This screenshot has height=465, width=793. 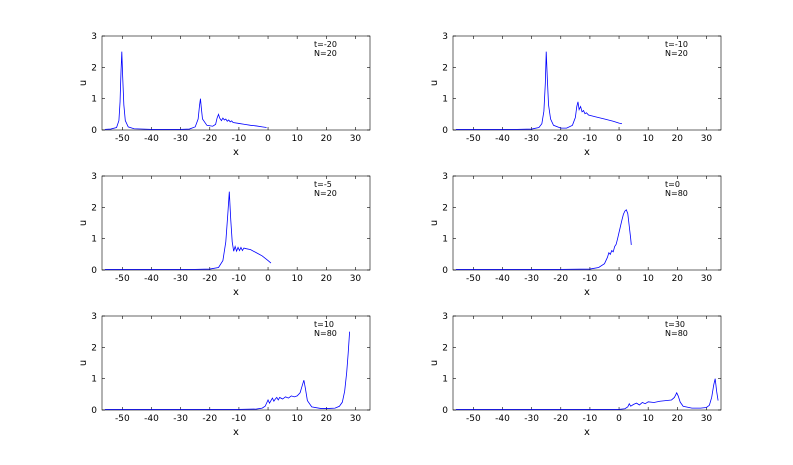 I want to click on subplot-6: -50 -40 -30 -20 -10 0 10 20 30 0 1 2 3 x u t=30N=80, so click(x=575, y=375).